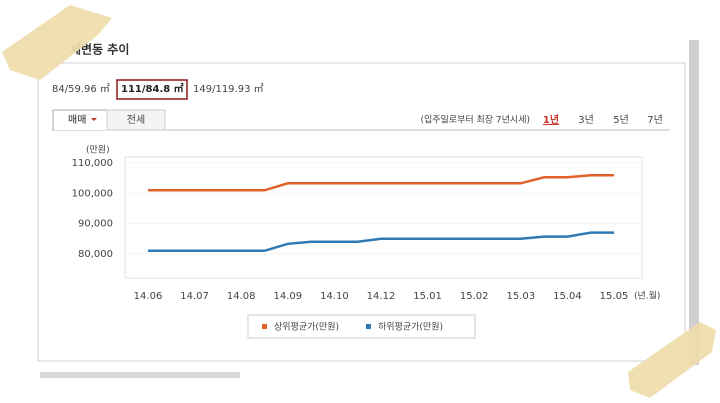 Image resolution: width=720 pixels, height=403 pixels. What do you see at coordinates (361, 326) in the screenshot?
I see `legend` at bounding box center [361, 326].